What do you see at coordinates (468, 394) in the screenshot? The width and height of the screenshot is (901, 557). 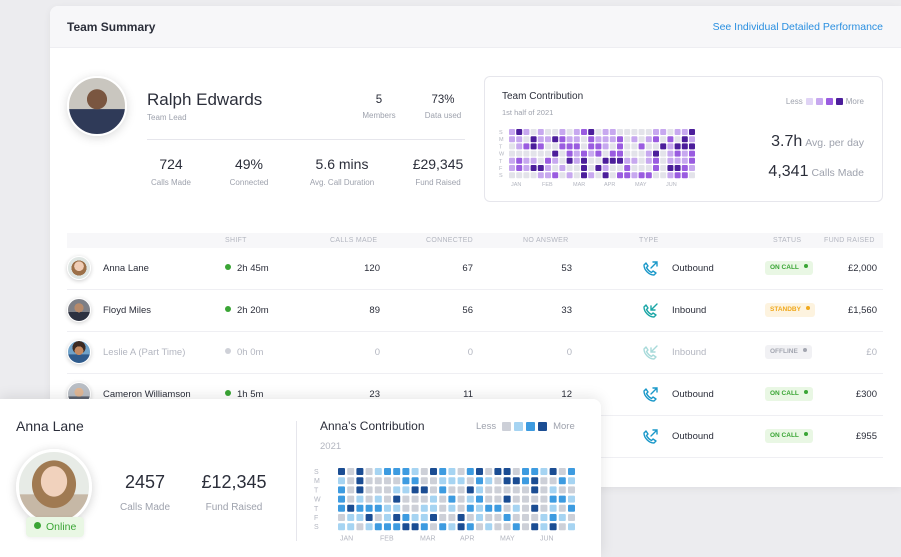 I see `connected-cell: 11` at bounding box center [468, 394].